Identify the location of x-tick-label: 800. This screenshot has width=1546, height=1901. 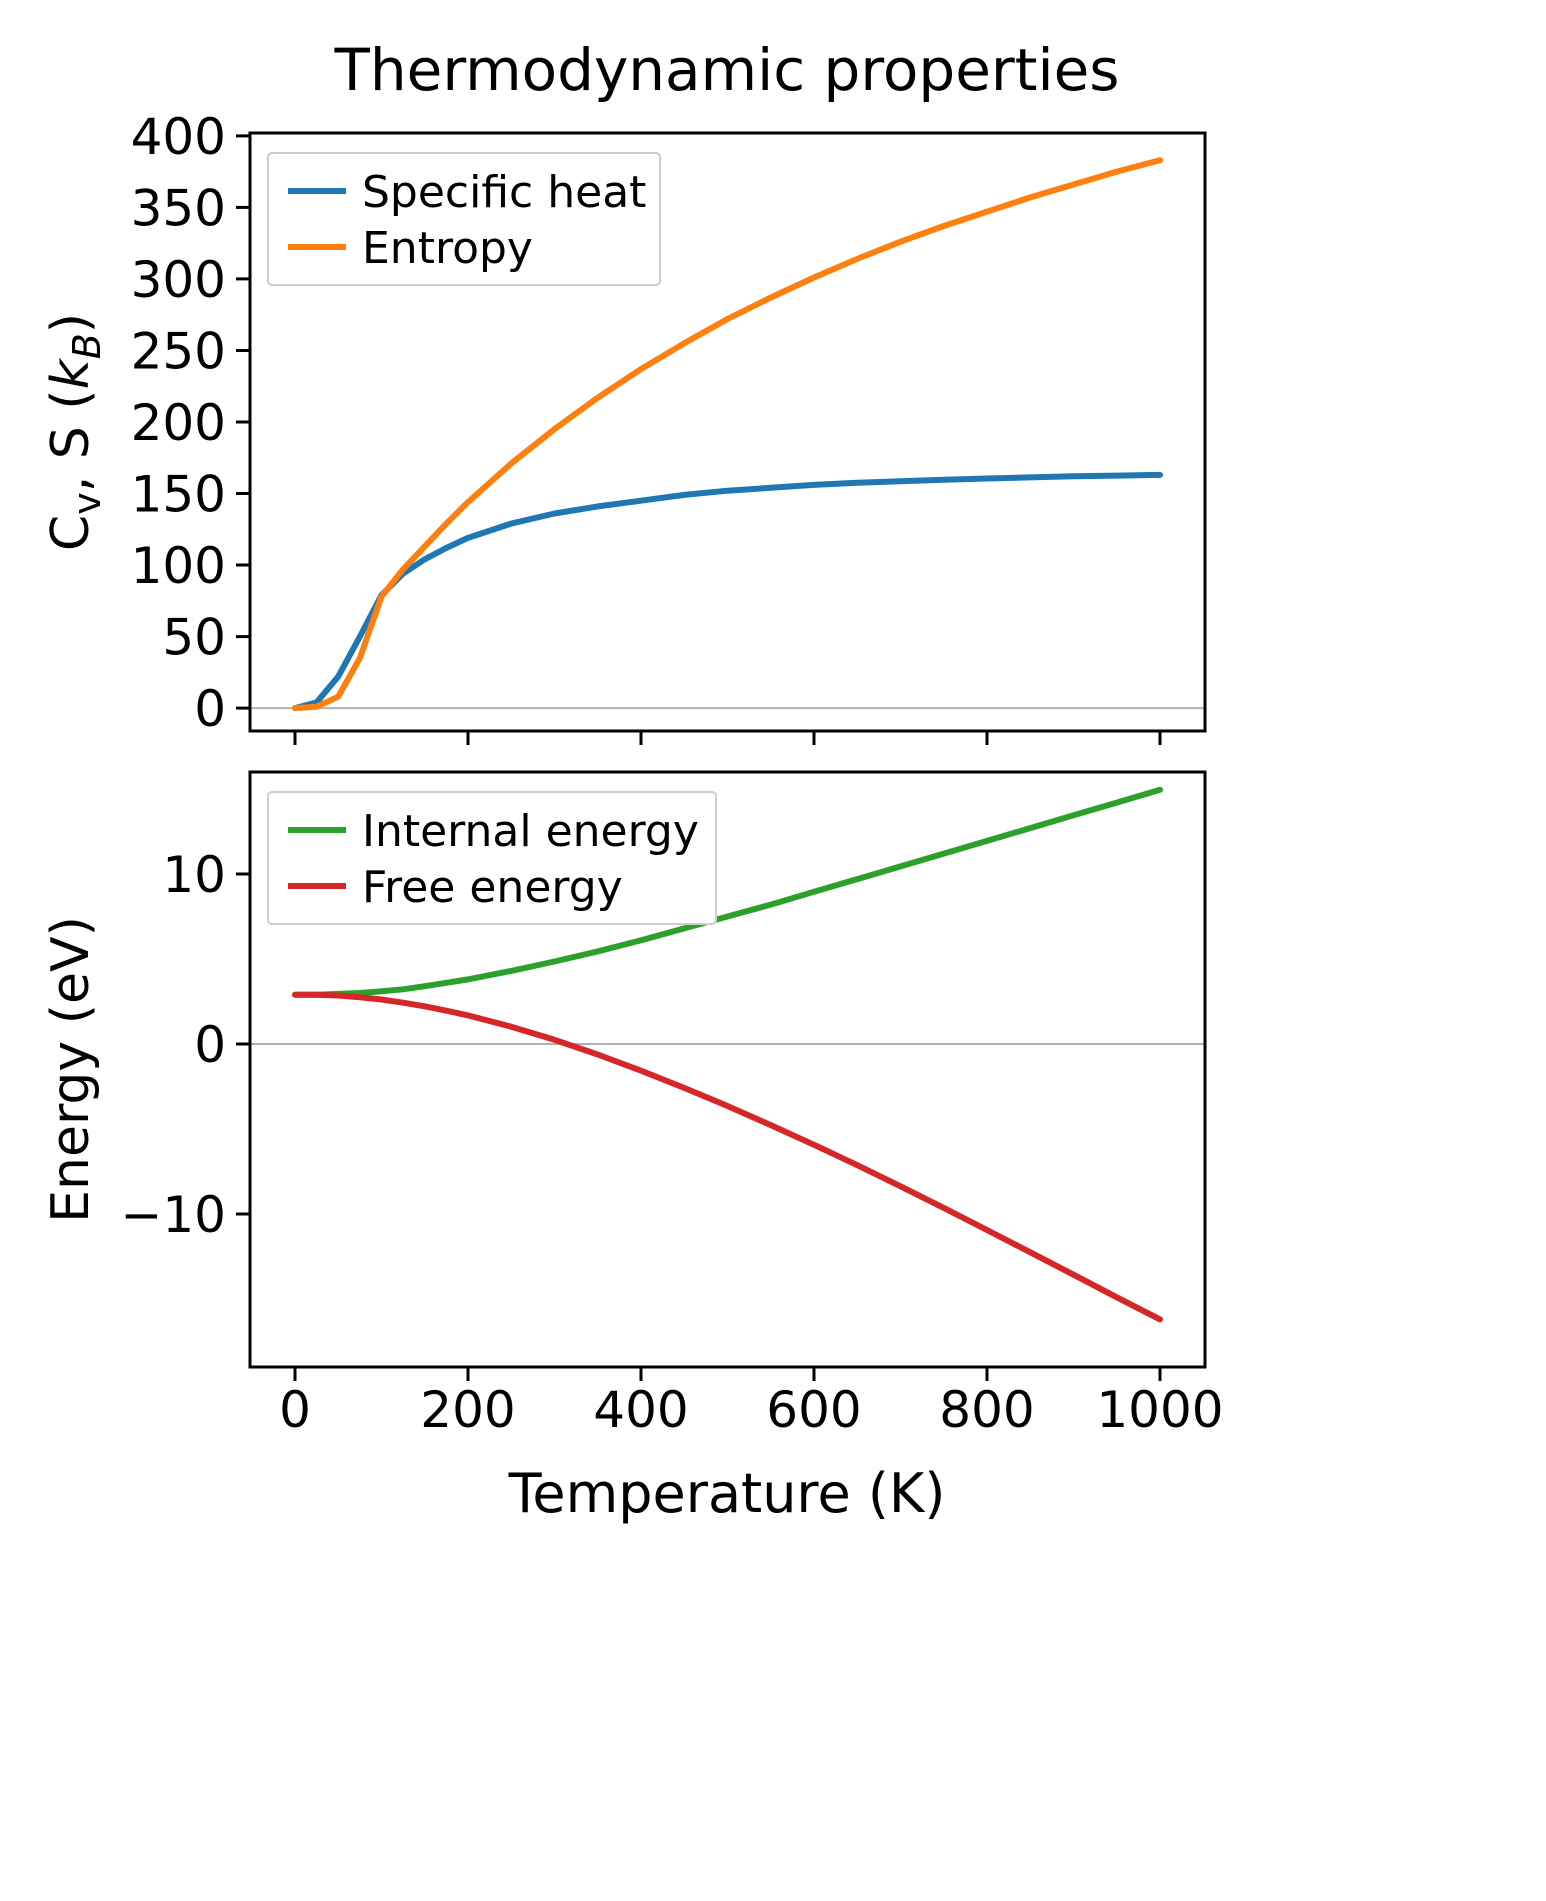
(986, 1410).